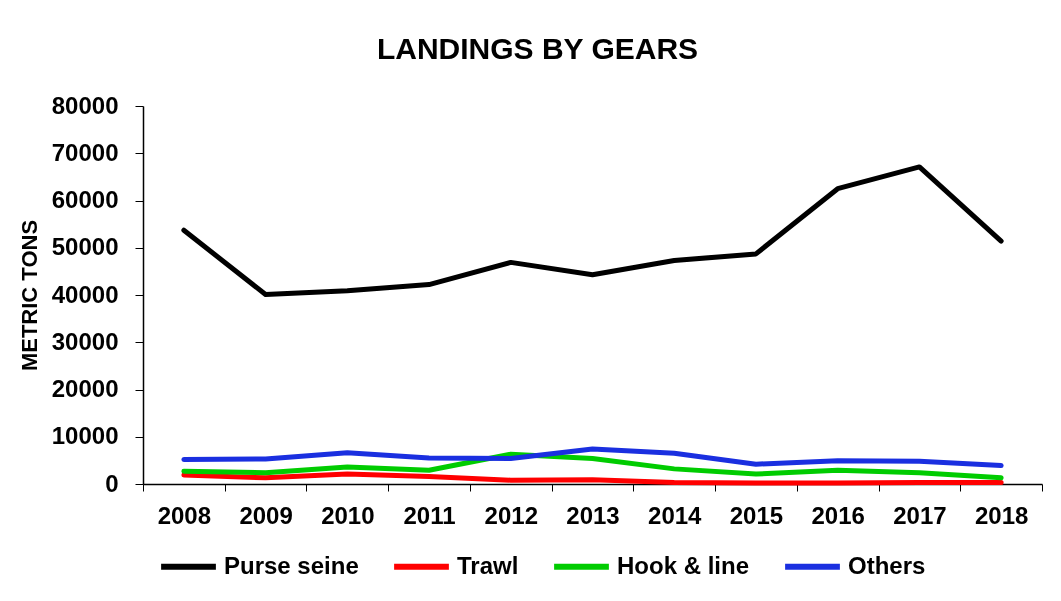 The height and width of the screenshot is (601, 1061). What do you see at coordinates (85, 105) in the screenshot?
I see `y-tick-label: 80000` at bounding box center [85, 105].